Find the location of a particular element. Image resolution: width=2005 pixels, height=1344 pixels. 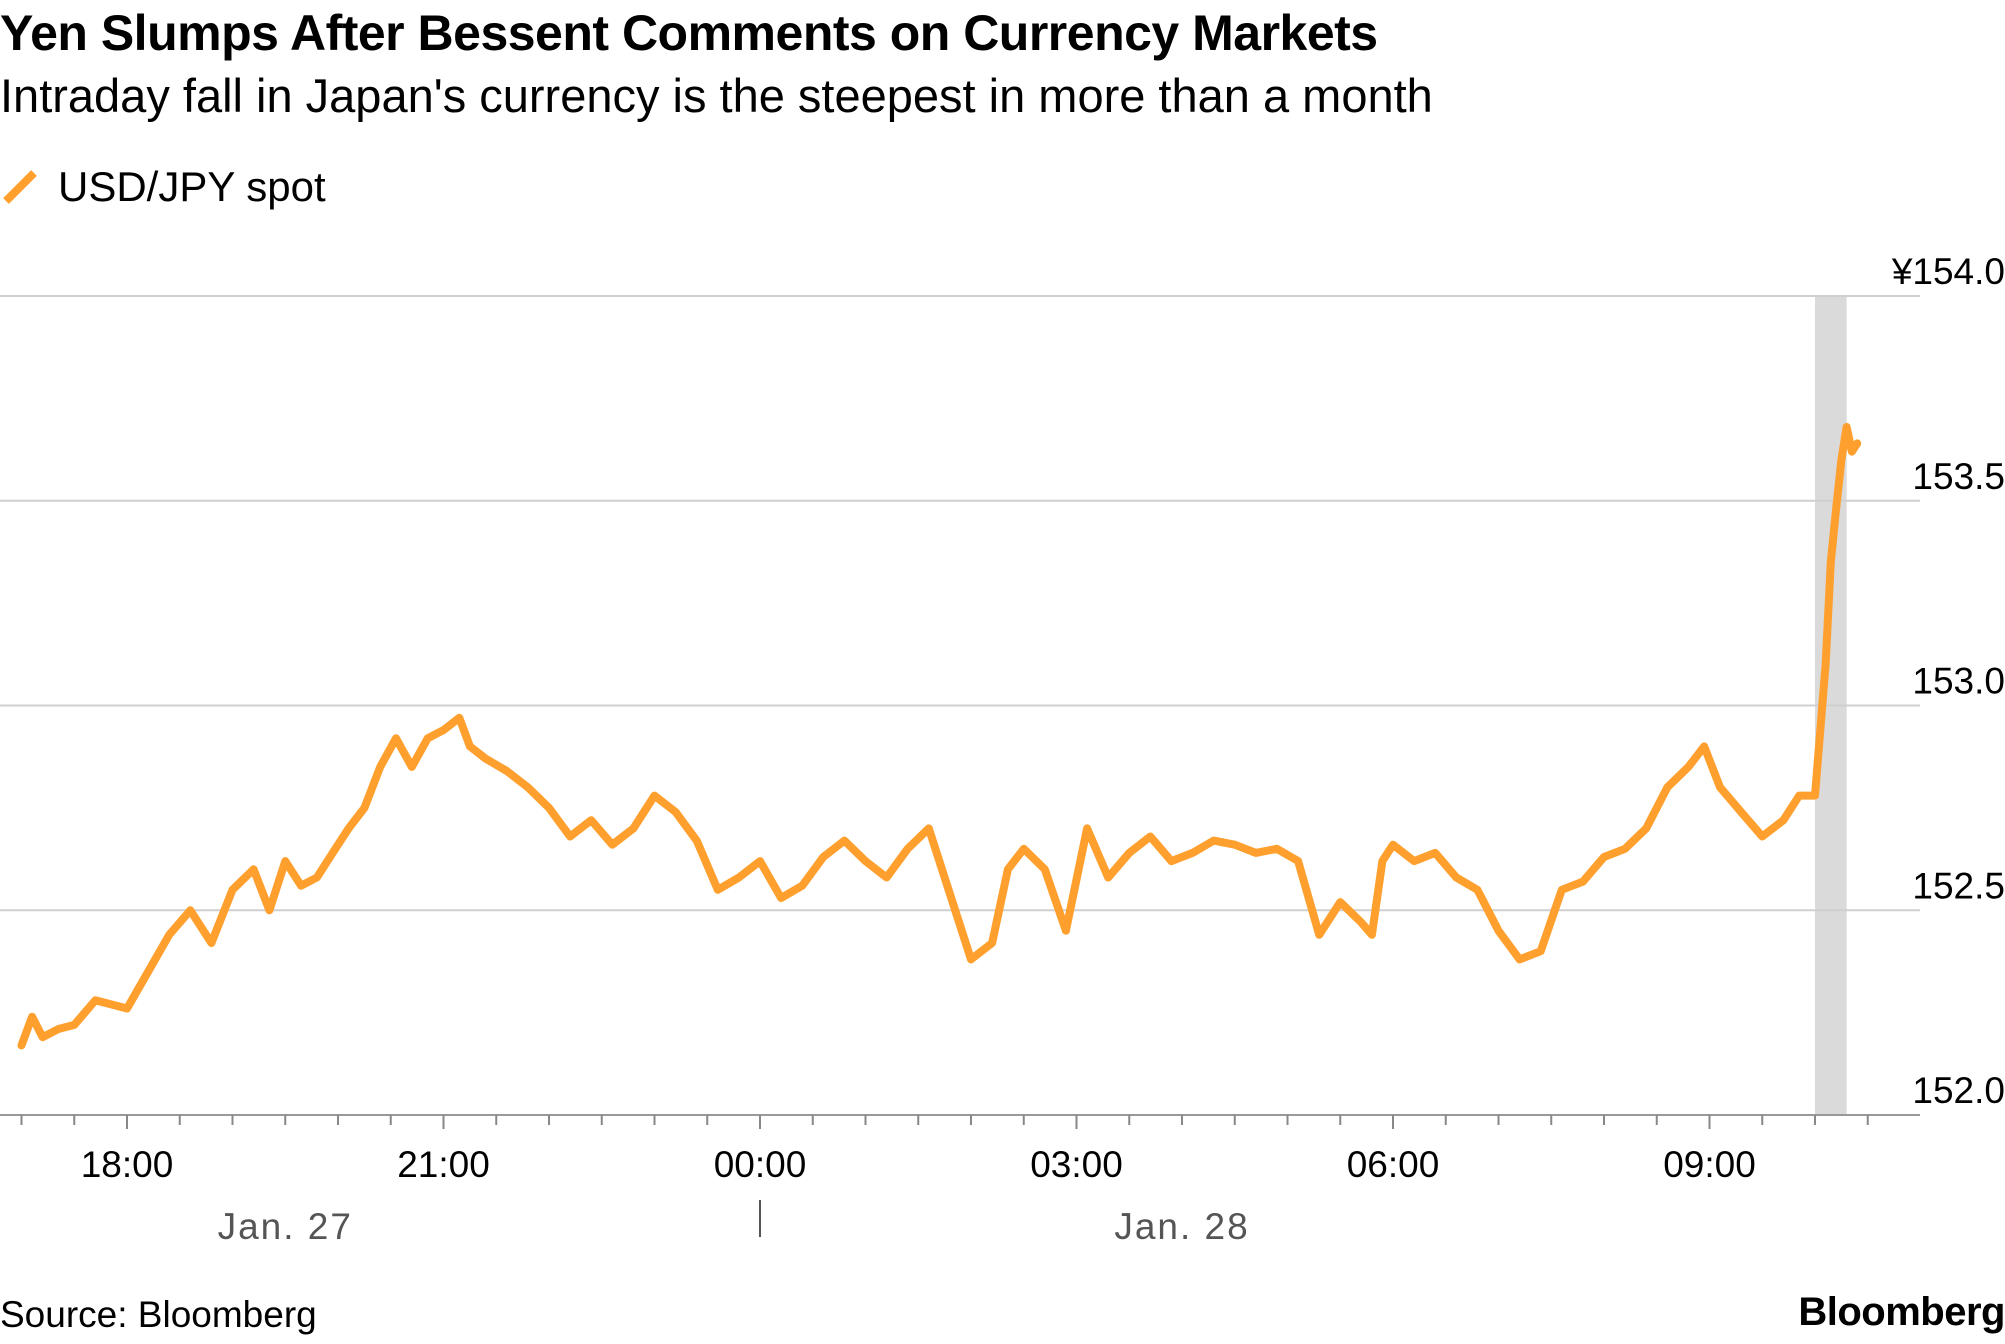

y-tick-label-0: ¥154.0 is located at coordinates (1948, 271).